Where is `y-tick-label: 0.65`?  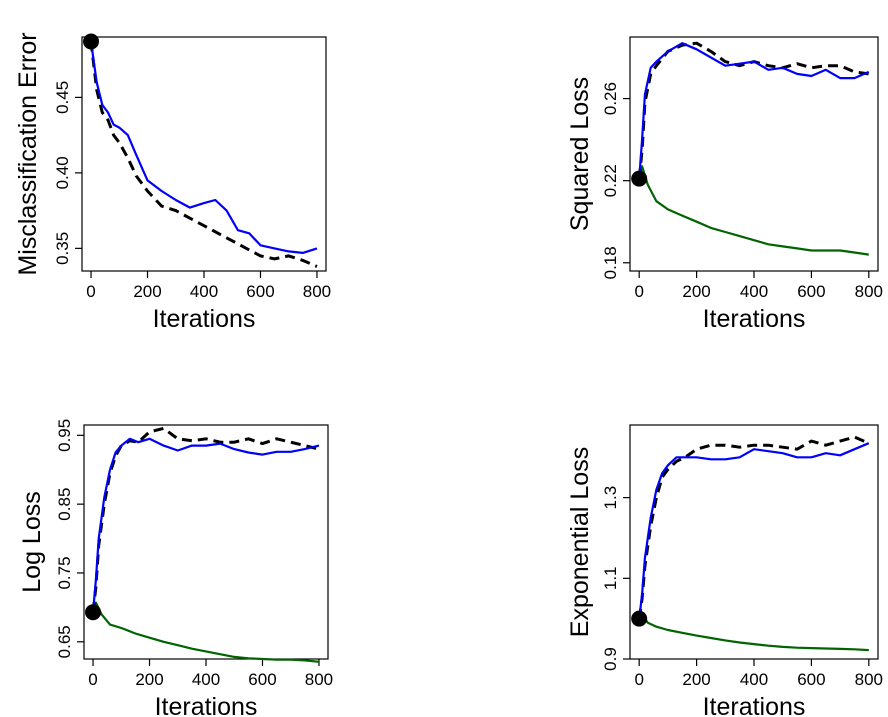
y-tick-label: 0.65 is located at coordinates (64, 641).